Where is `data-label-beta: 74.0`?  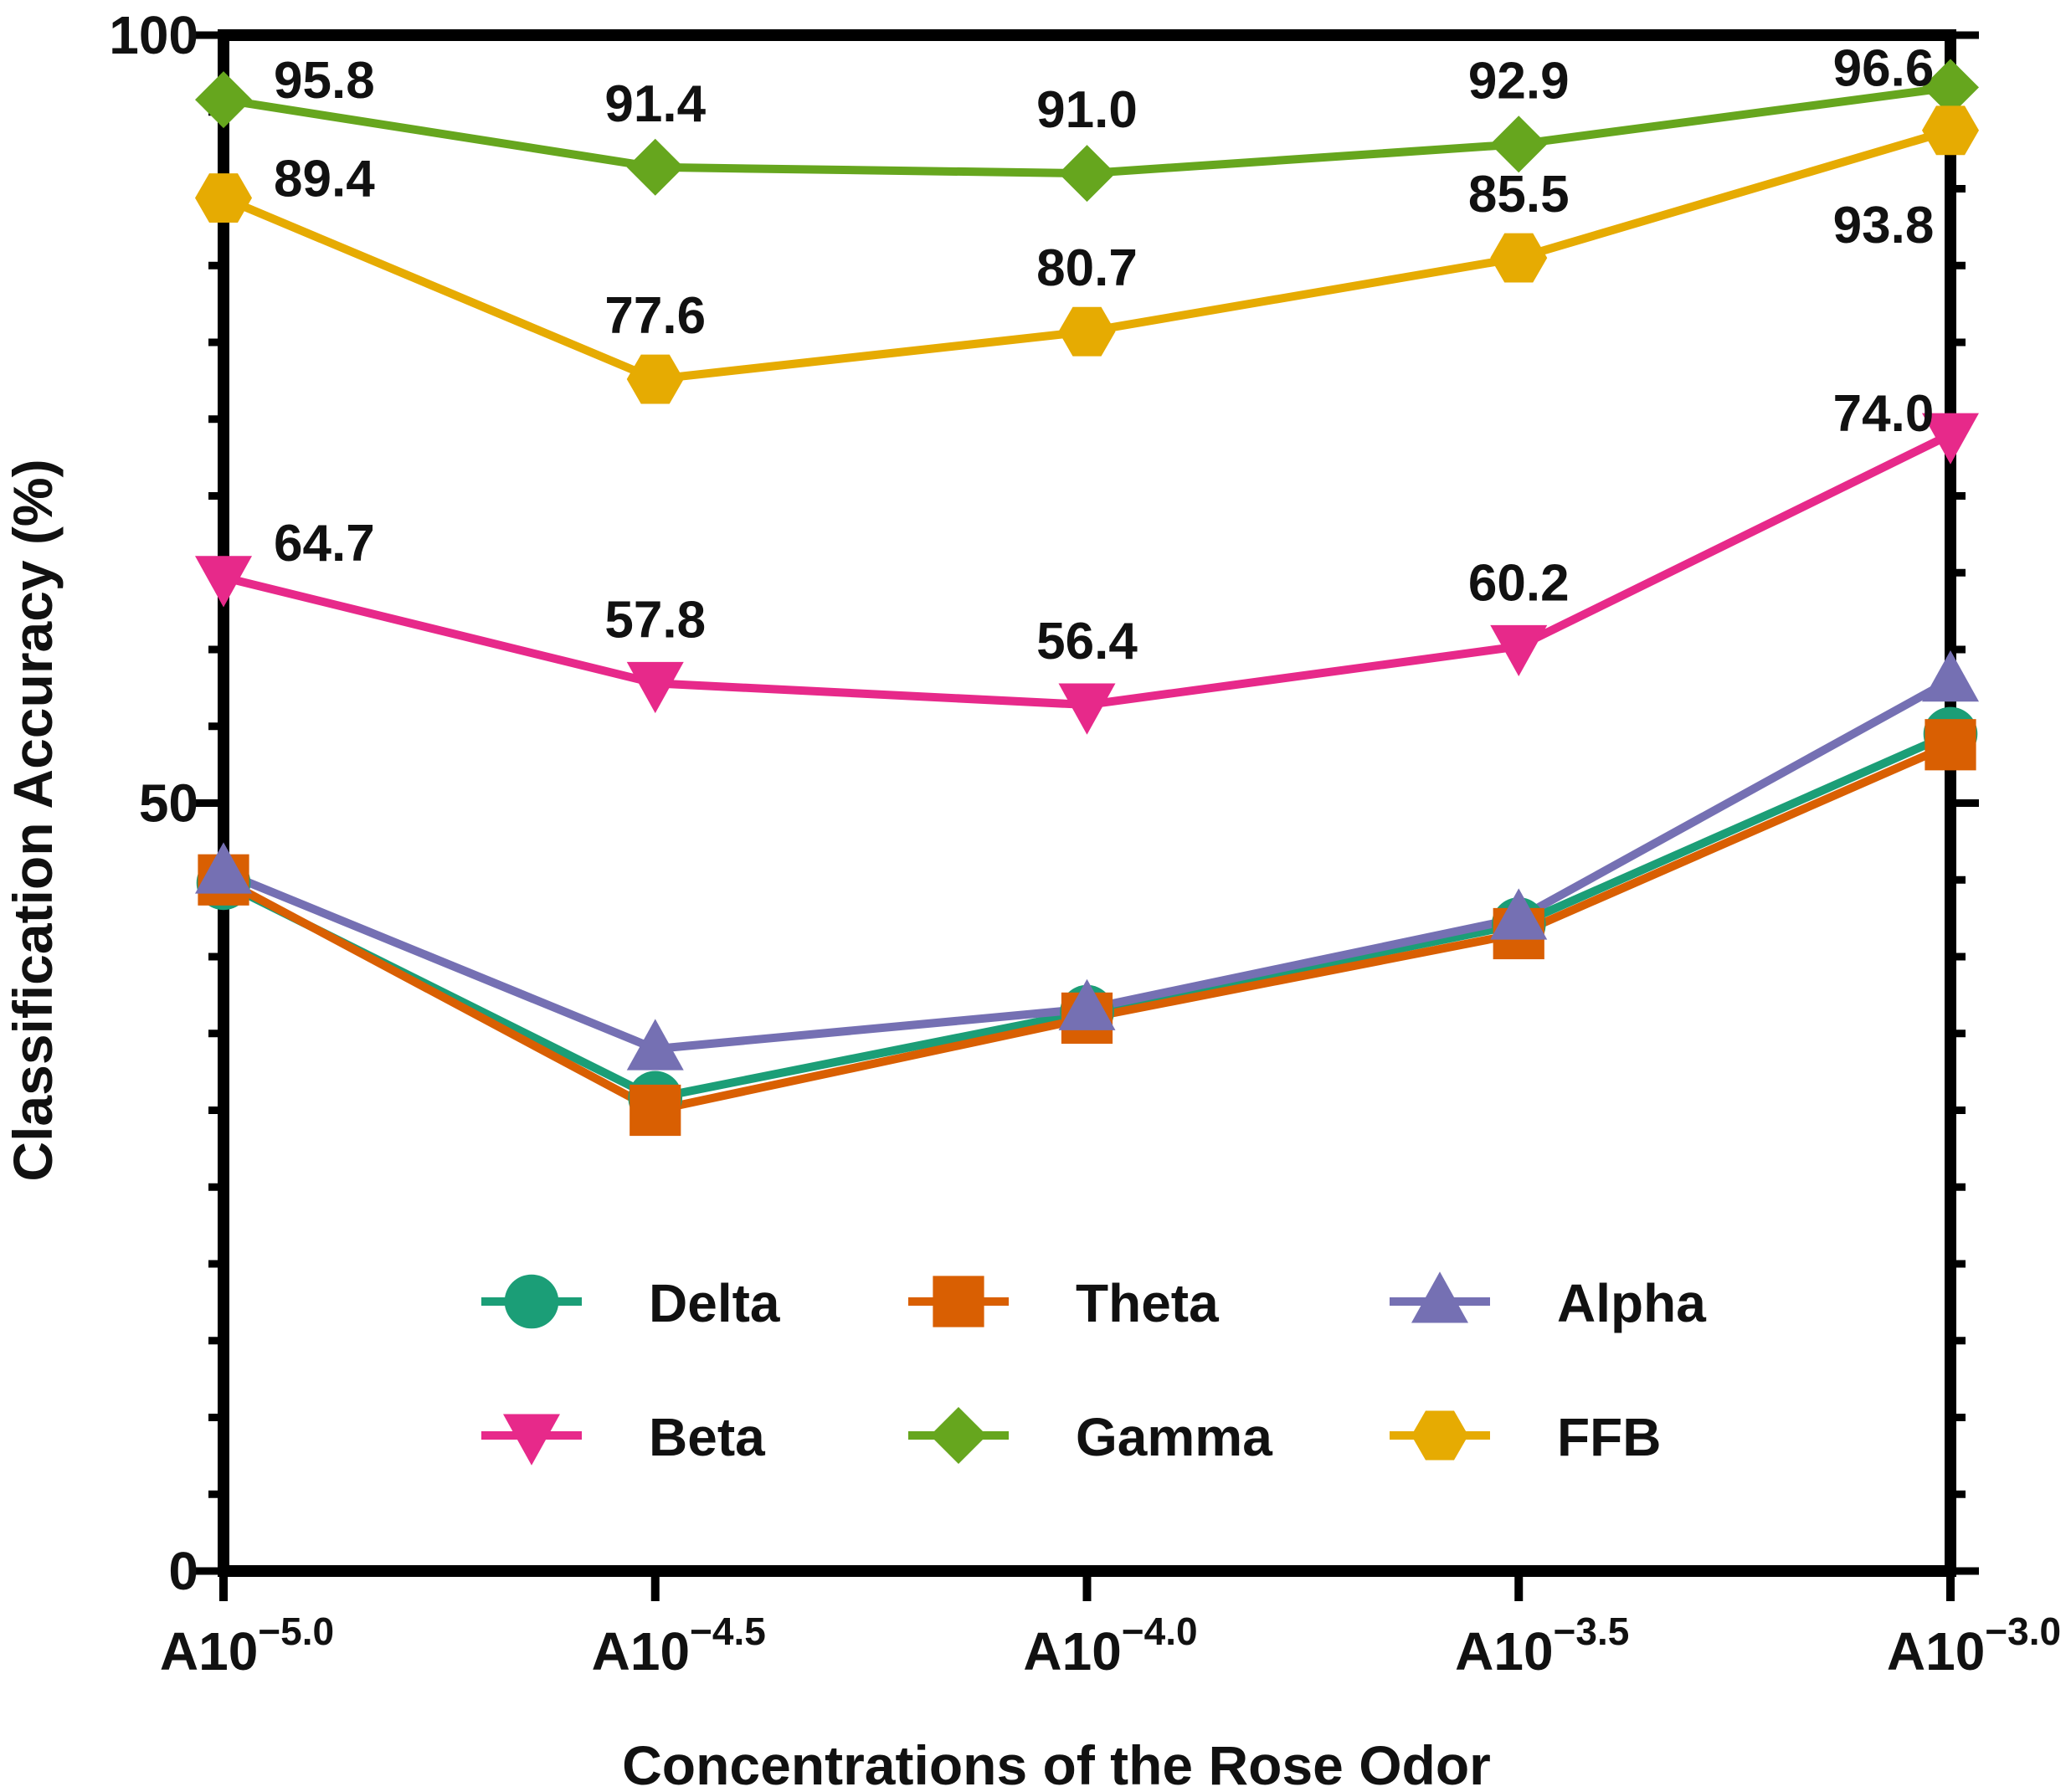 data-label-beta: 74.0 is located at coordinates (1884, 414).